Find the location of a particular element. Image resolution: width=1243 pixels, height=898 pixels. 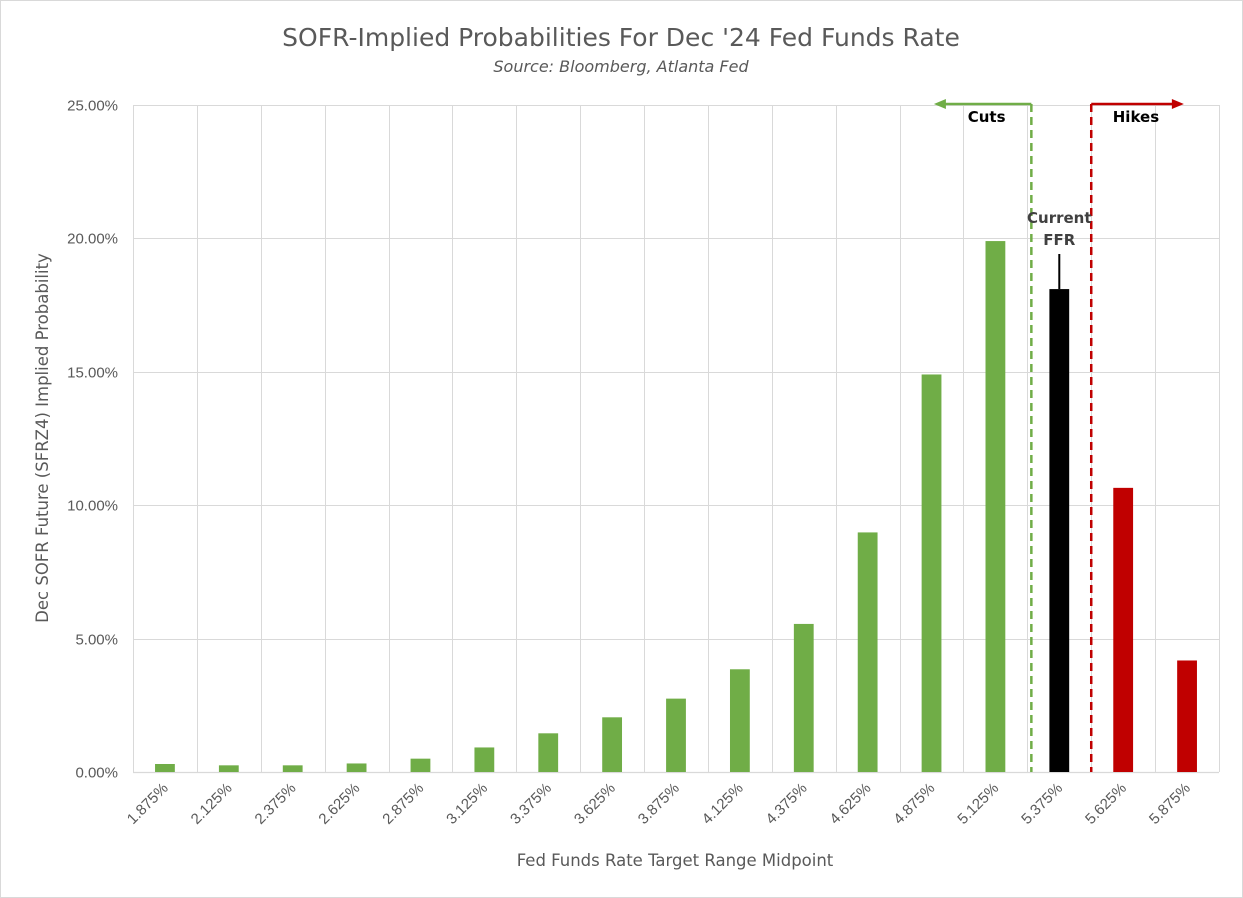

x-tick-label: 4.625% is located at coordinates (850, 804).